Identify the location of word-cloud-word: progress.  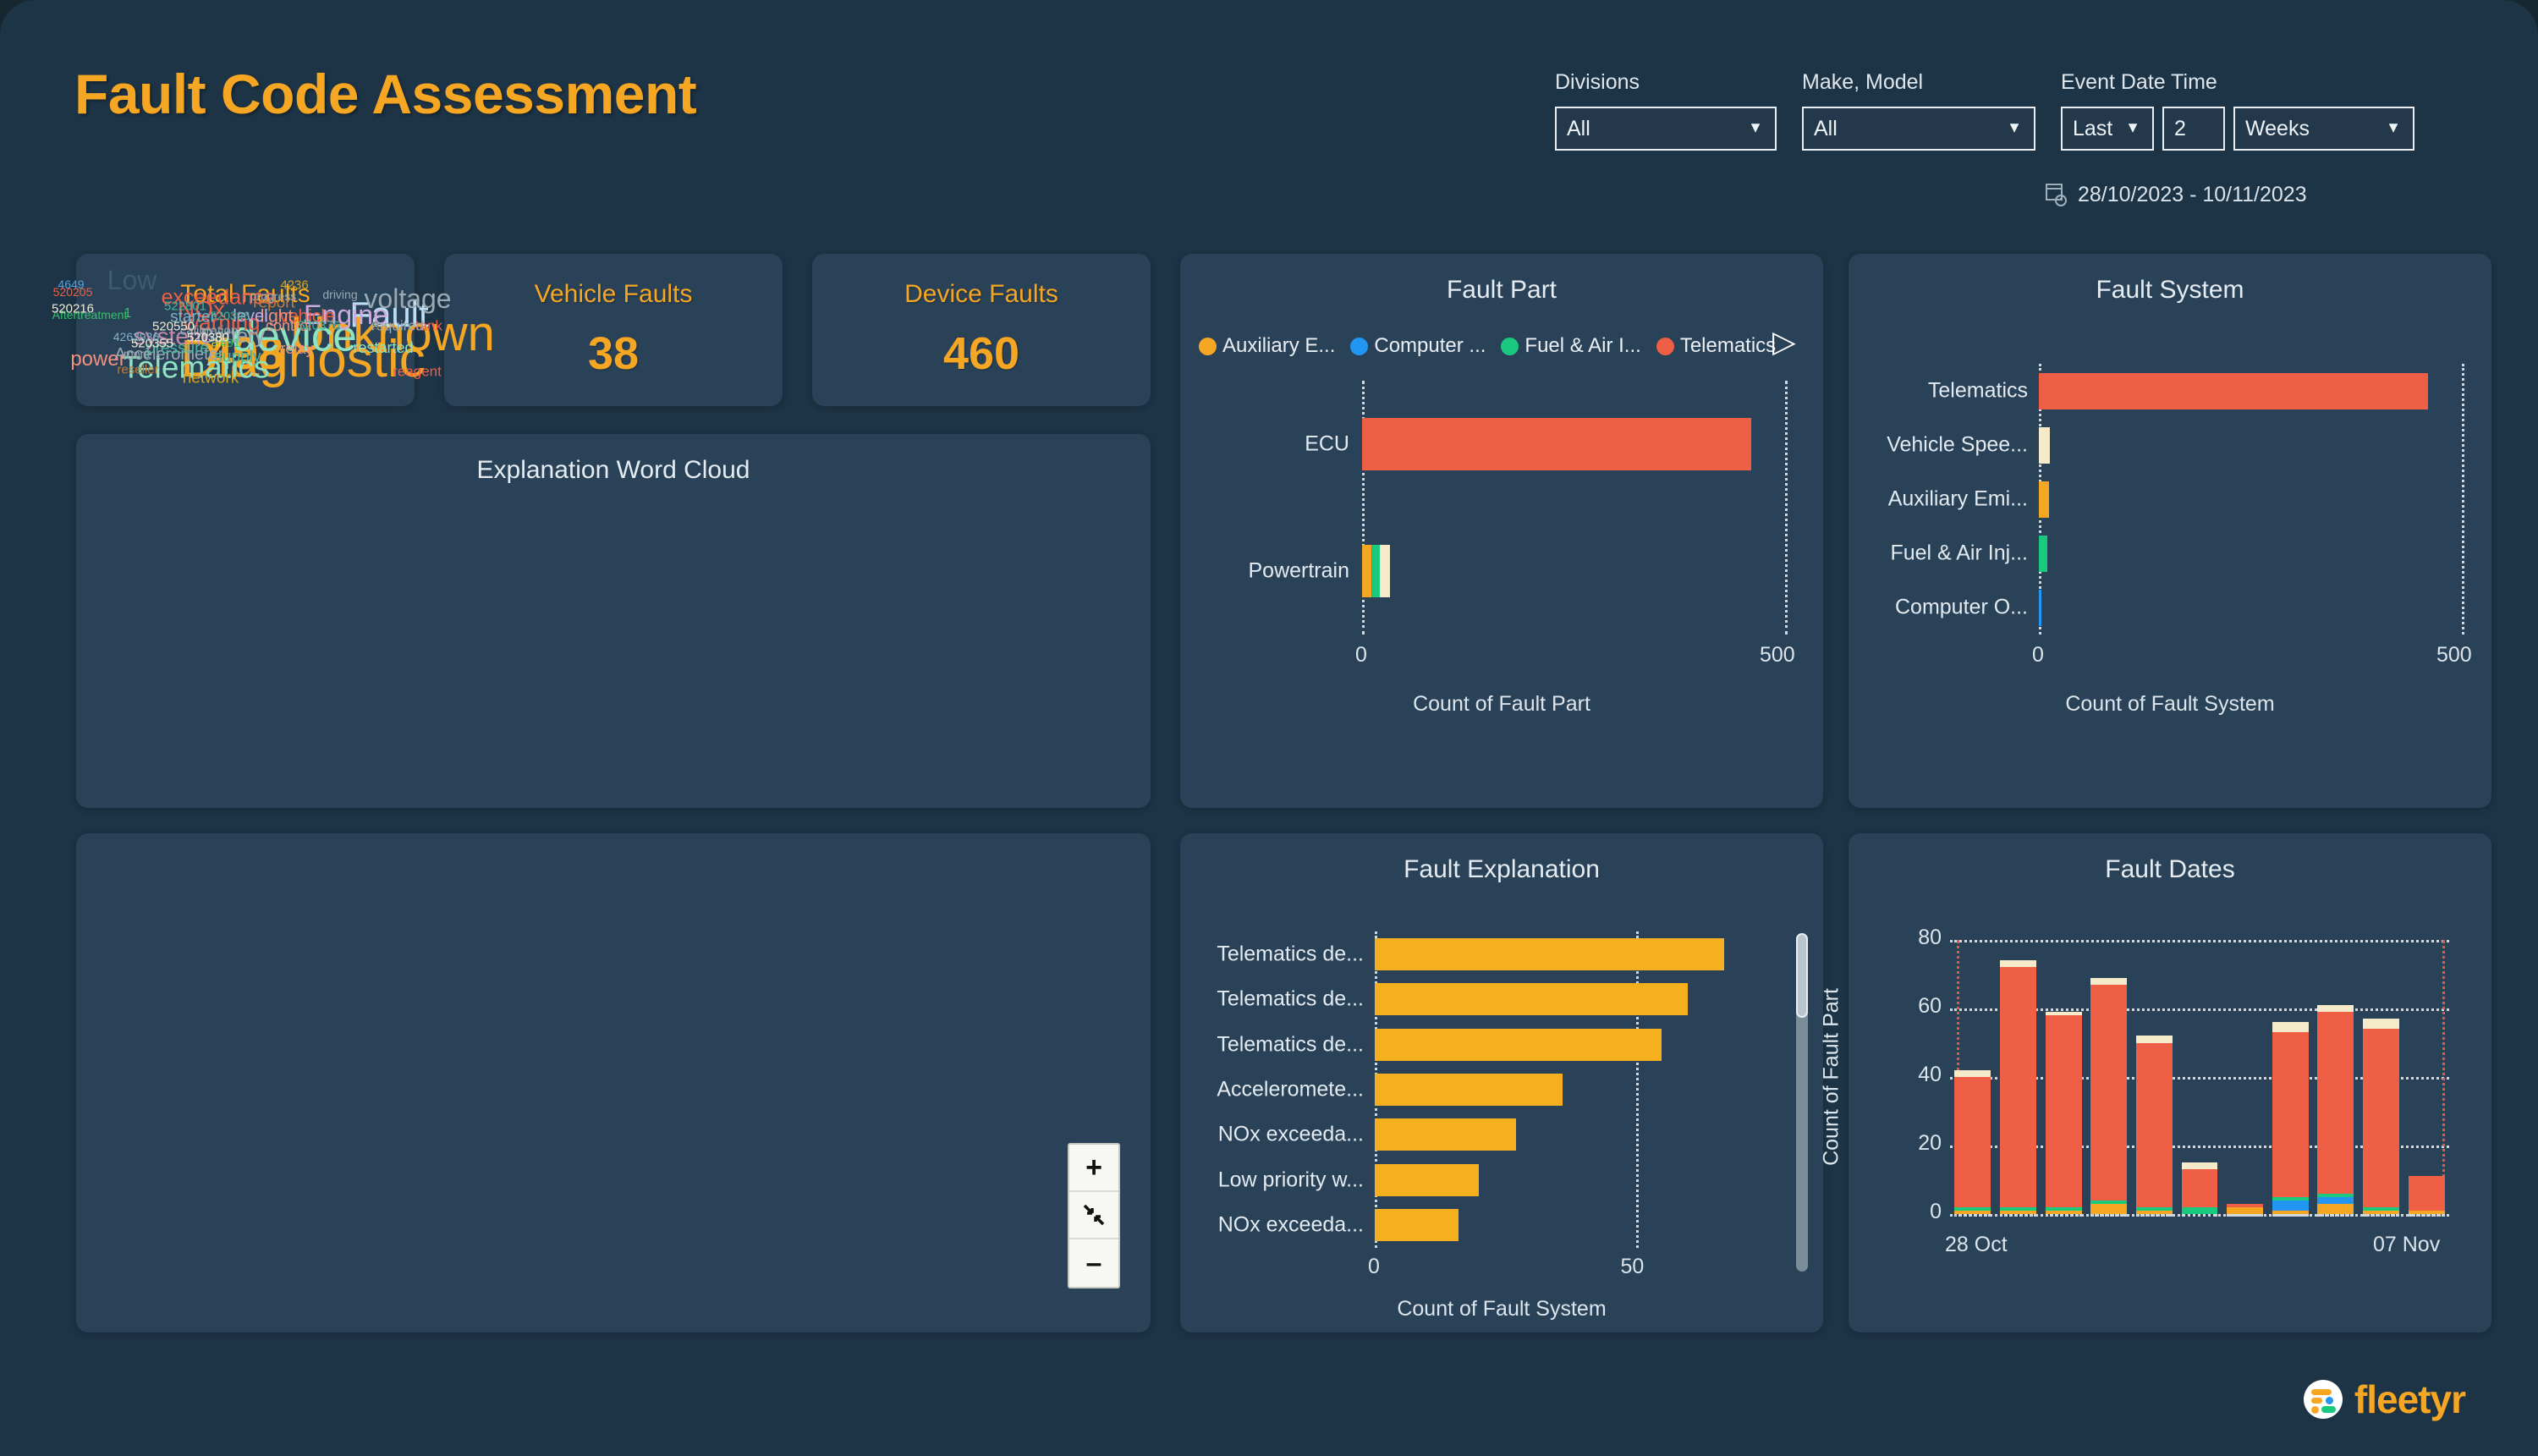
(273, 296).